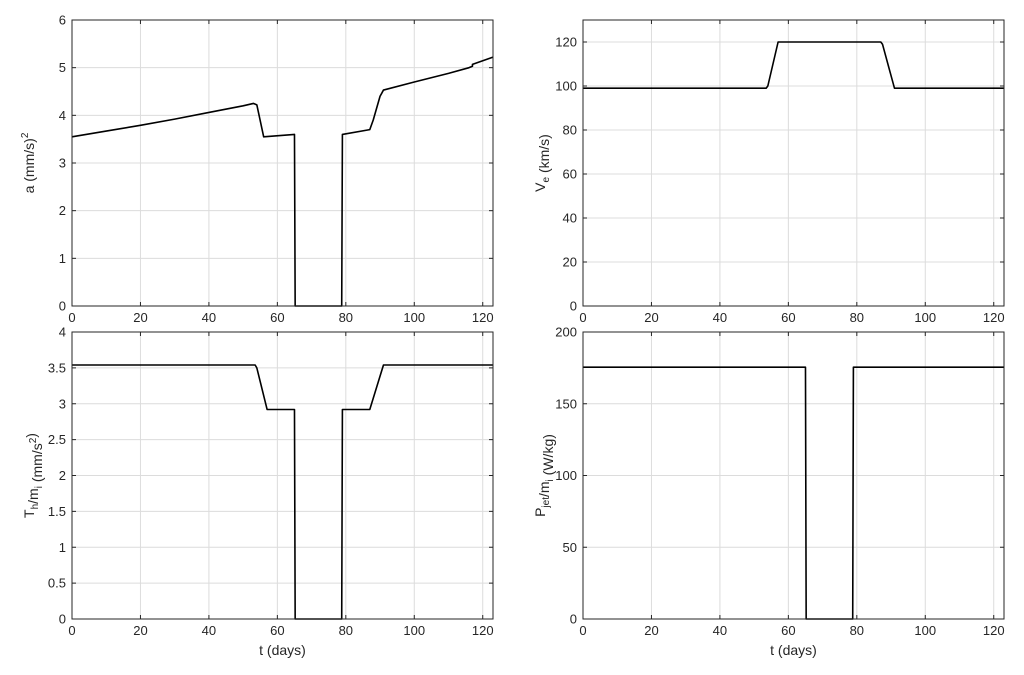  What do you see at coordinates (57, 367) in the screenshot?
I see `y-tick-label: 3.5` at bounding box center [57, 367].